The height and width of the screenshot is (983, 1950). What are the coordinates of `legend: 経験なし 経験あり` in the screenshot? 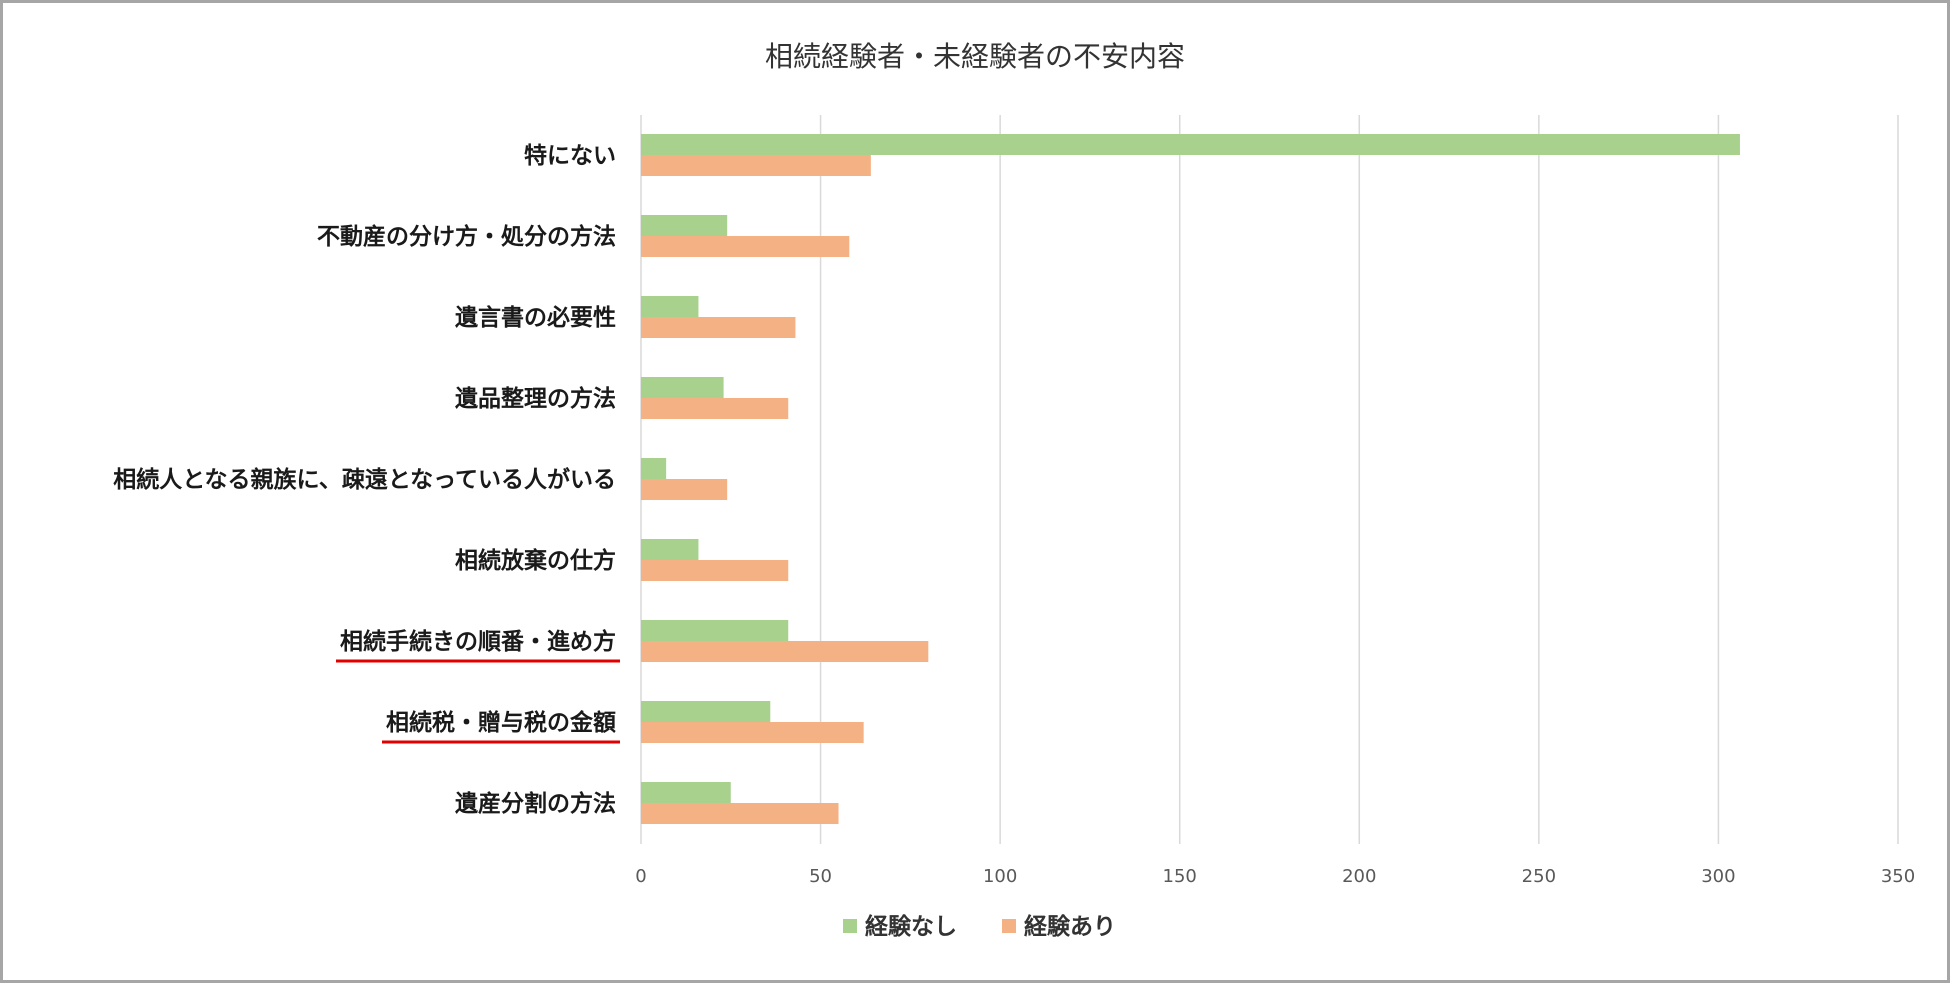 It's located at (979, 926).